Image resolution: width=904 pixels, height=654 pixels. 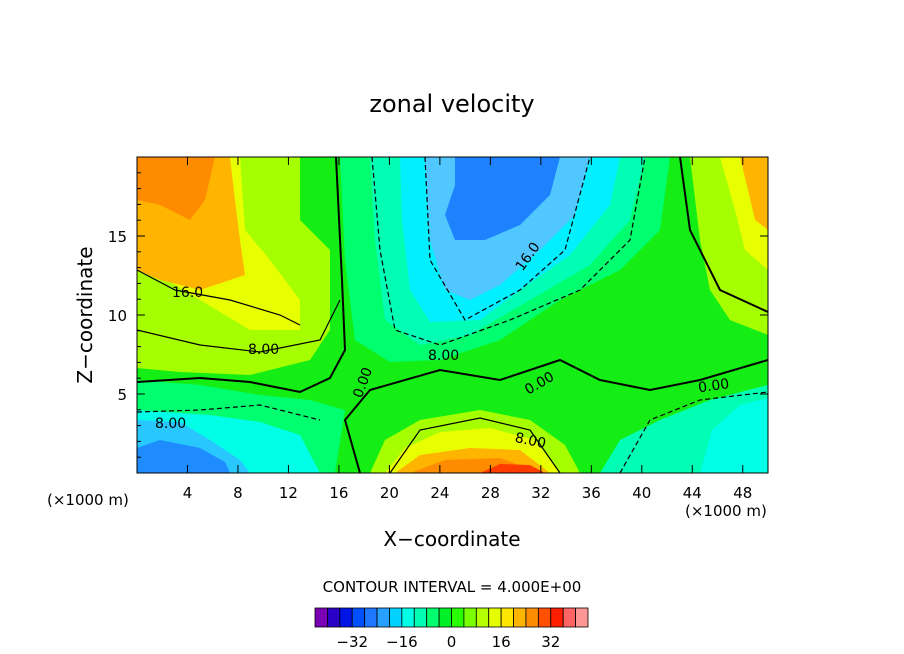 I want to click on band-left-deeporange, so click(x=176, y=188).